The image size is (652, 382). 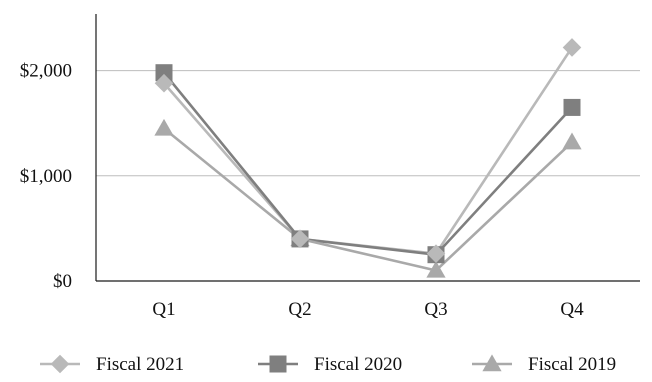 I want to click on x-tick-label: Q3, so click(x=435, y=309).